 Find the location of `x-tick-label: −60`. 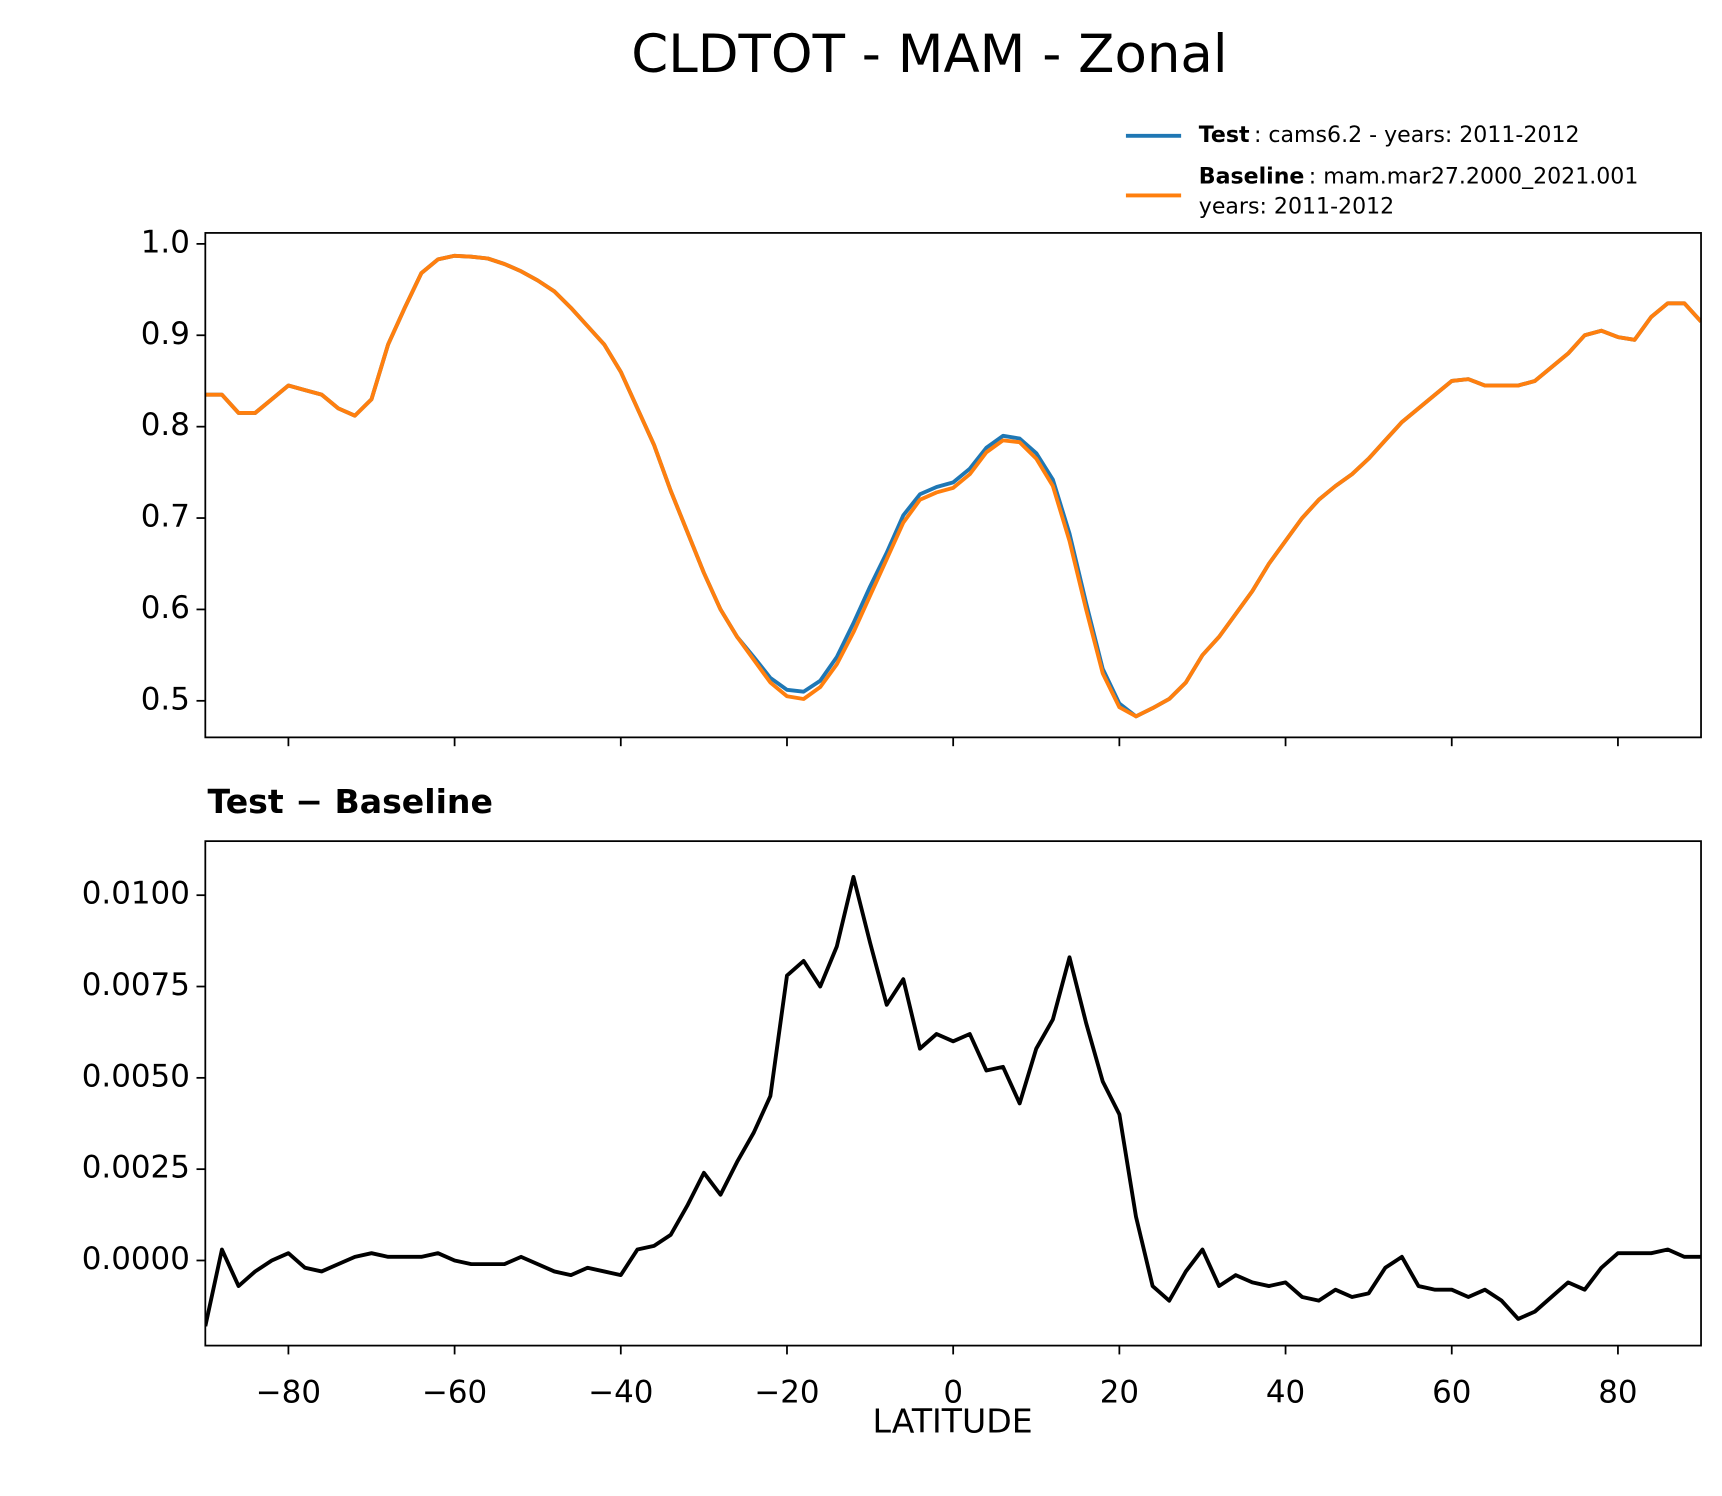

x-tick-label: −60 is located at coordinates (454, 1393).